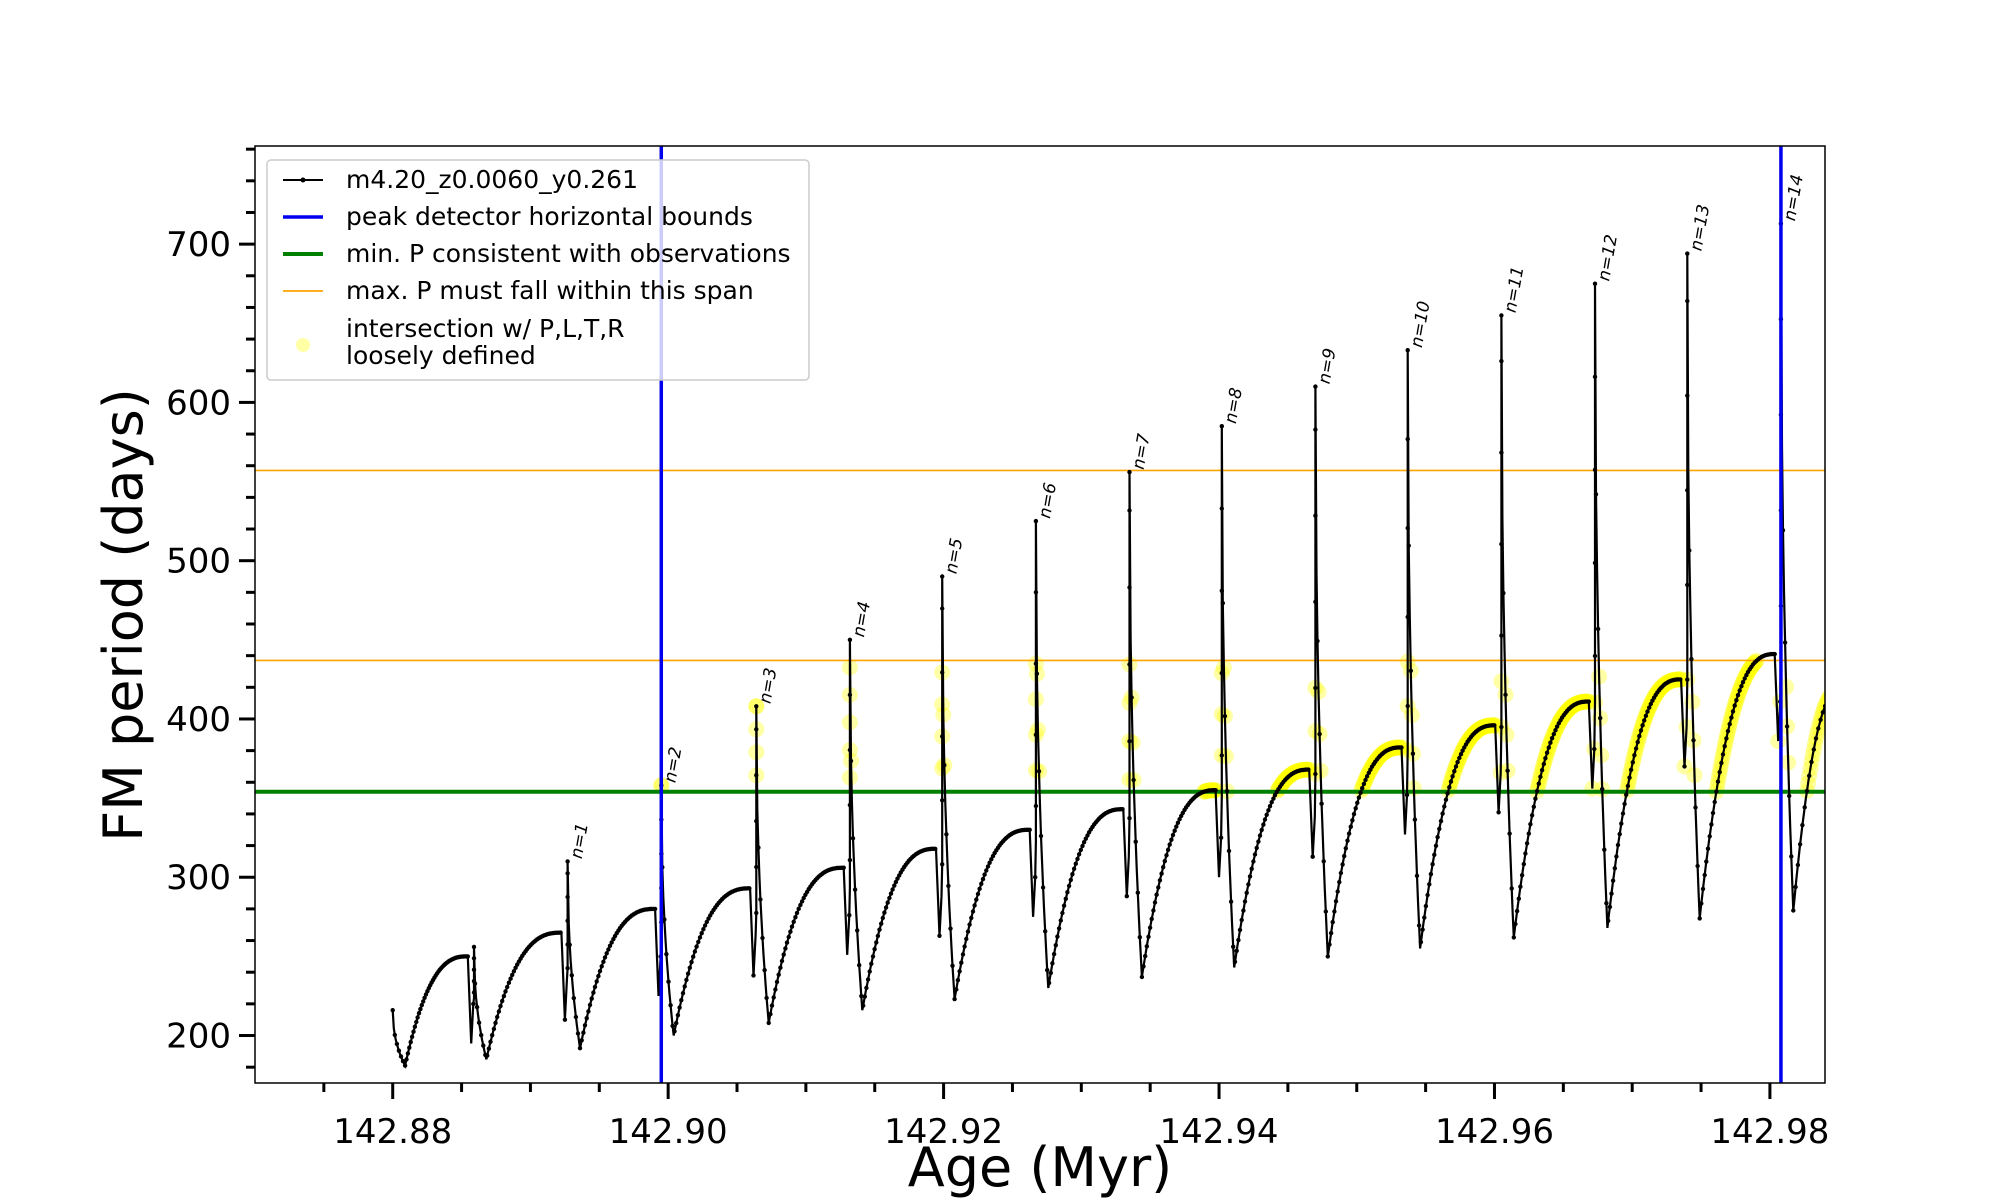 This screenshot has height=1200, width=2000. I want to click on x-axis-title: Age (Myr), so click(1040, 1167).